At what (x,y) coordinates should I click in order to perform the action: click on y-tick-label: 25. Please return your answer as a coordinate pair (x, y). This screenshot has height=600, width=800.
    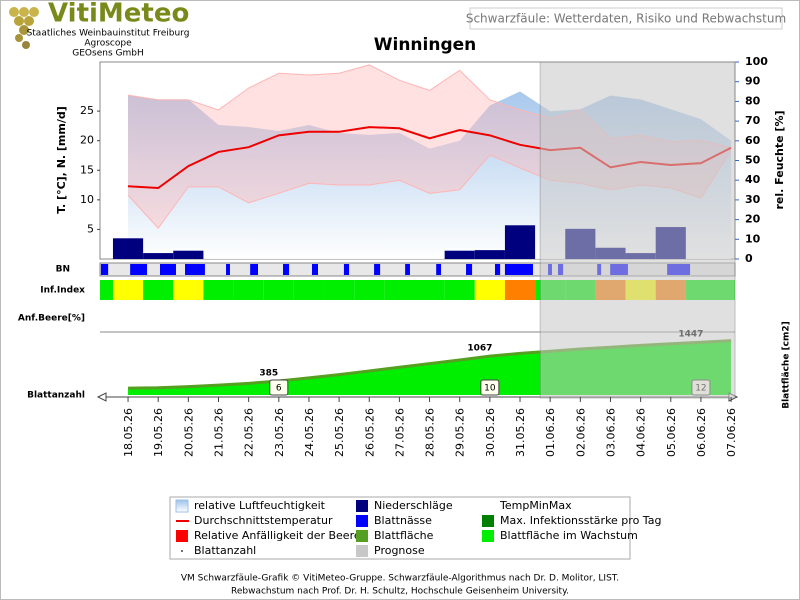
    Looking at the image, I should click on (87, 110).